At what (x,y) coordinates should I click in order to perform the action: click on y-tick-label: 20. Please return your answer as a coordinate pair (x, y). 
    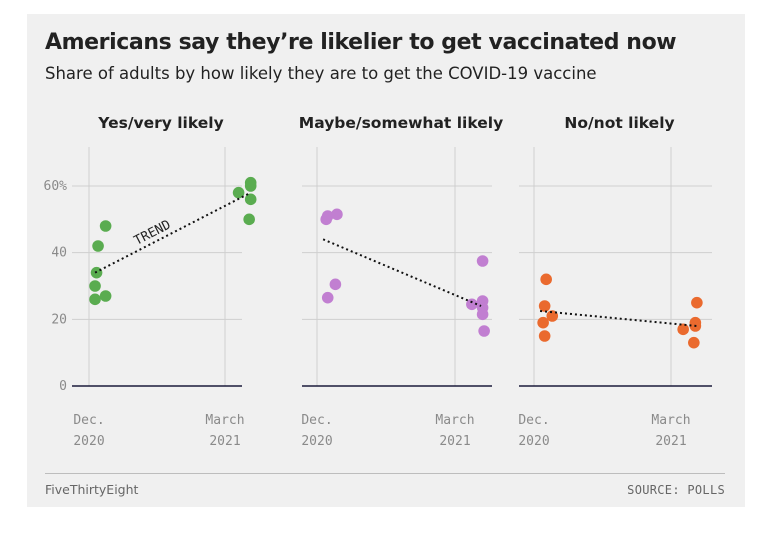
    Looking at the image, I should click on (59, 319).